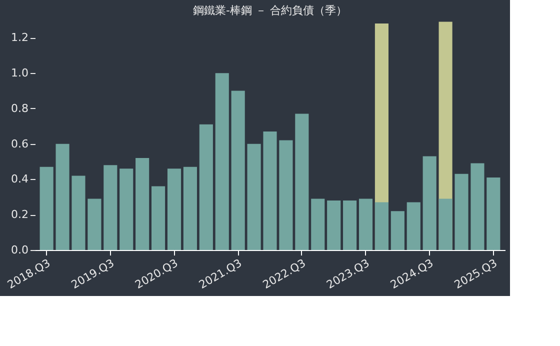  I want to click on y-tick-label: 1.2, so click(19, 37).